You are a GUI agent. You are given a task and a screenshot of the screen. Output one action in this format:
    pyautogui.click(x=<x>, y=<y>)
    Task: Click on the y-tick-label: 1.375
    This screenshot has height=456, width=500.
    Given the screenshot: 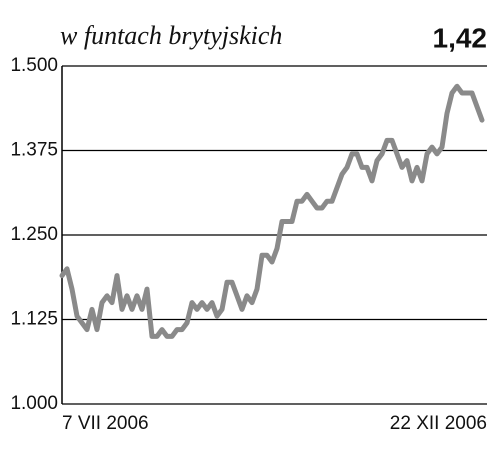 What is the action you would take?
    pyautogui.click(x=34, y=150)
    